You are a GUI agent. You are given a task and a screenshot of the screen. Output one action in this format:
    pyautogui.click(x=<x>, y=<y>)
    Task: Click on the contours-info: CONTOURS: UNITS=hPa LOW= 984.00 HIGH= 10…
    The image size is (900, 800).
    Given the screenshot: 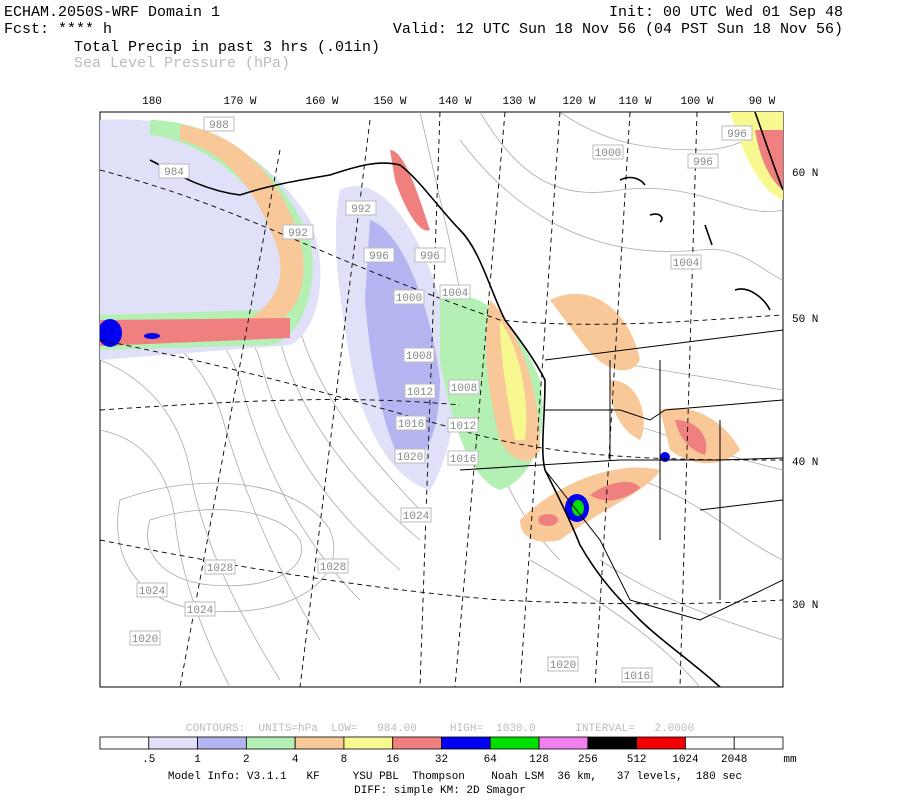 What is the action you would take?
    pyautogui.click(x=440, y=729)
    